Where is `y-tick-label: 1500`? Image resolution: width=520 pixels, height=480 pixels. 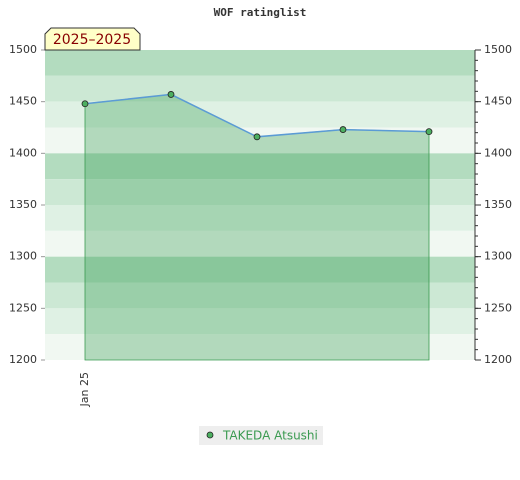
y-tick-label: 1500 is located at coordinates (23, 49).